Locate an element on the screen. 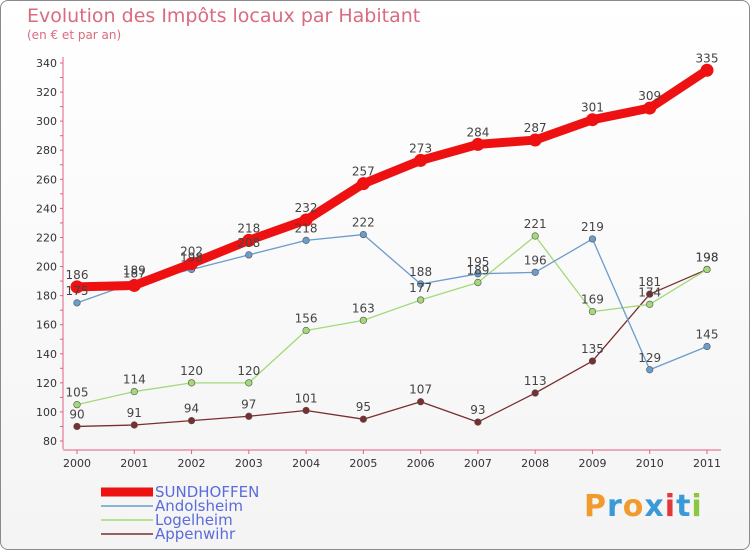 The width and height of the screenshot is (750, 550). data-label: 163 is located at coordinates (363, 308).